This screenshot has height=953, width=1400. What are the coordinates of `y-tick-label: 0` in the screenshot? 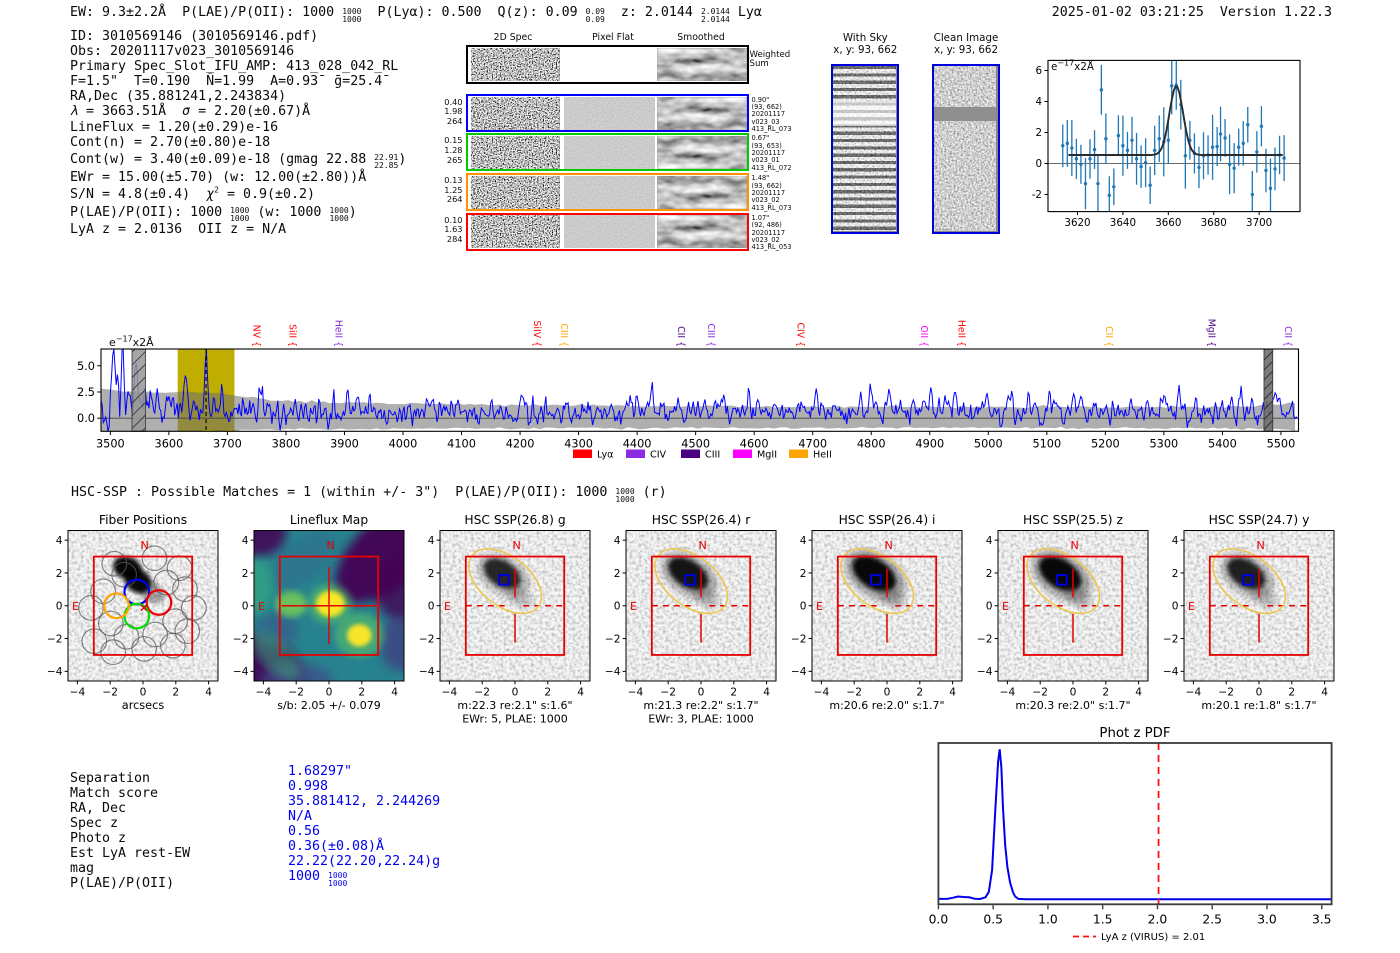 It's located at (431, 607).